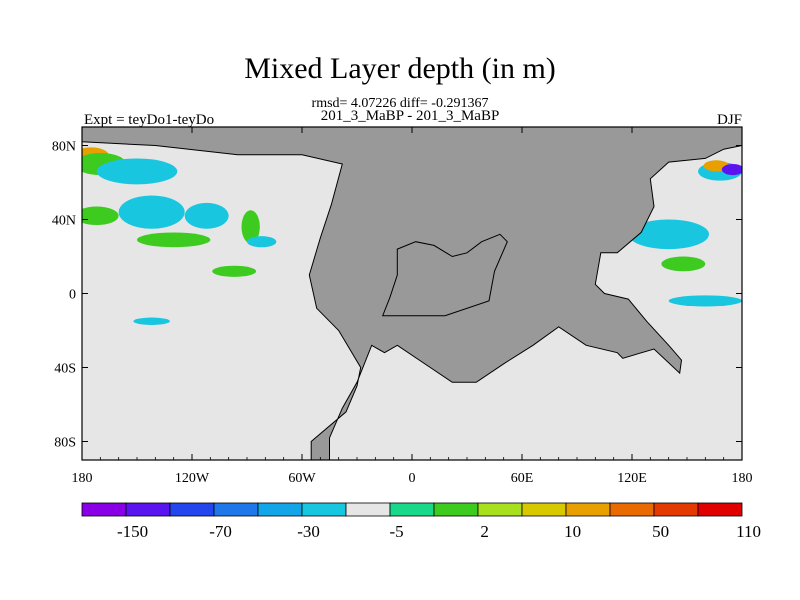 This screenshot has height=600, width=800. I want to click on rmsd-diff-stats: rmsd= 4.07226 diff= -0.291367, so click(400, 103).